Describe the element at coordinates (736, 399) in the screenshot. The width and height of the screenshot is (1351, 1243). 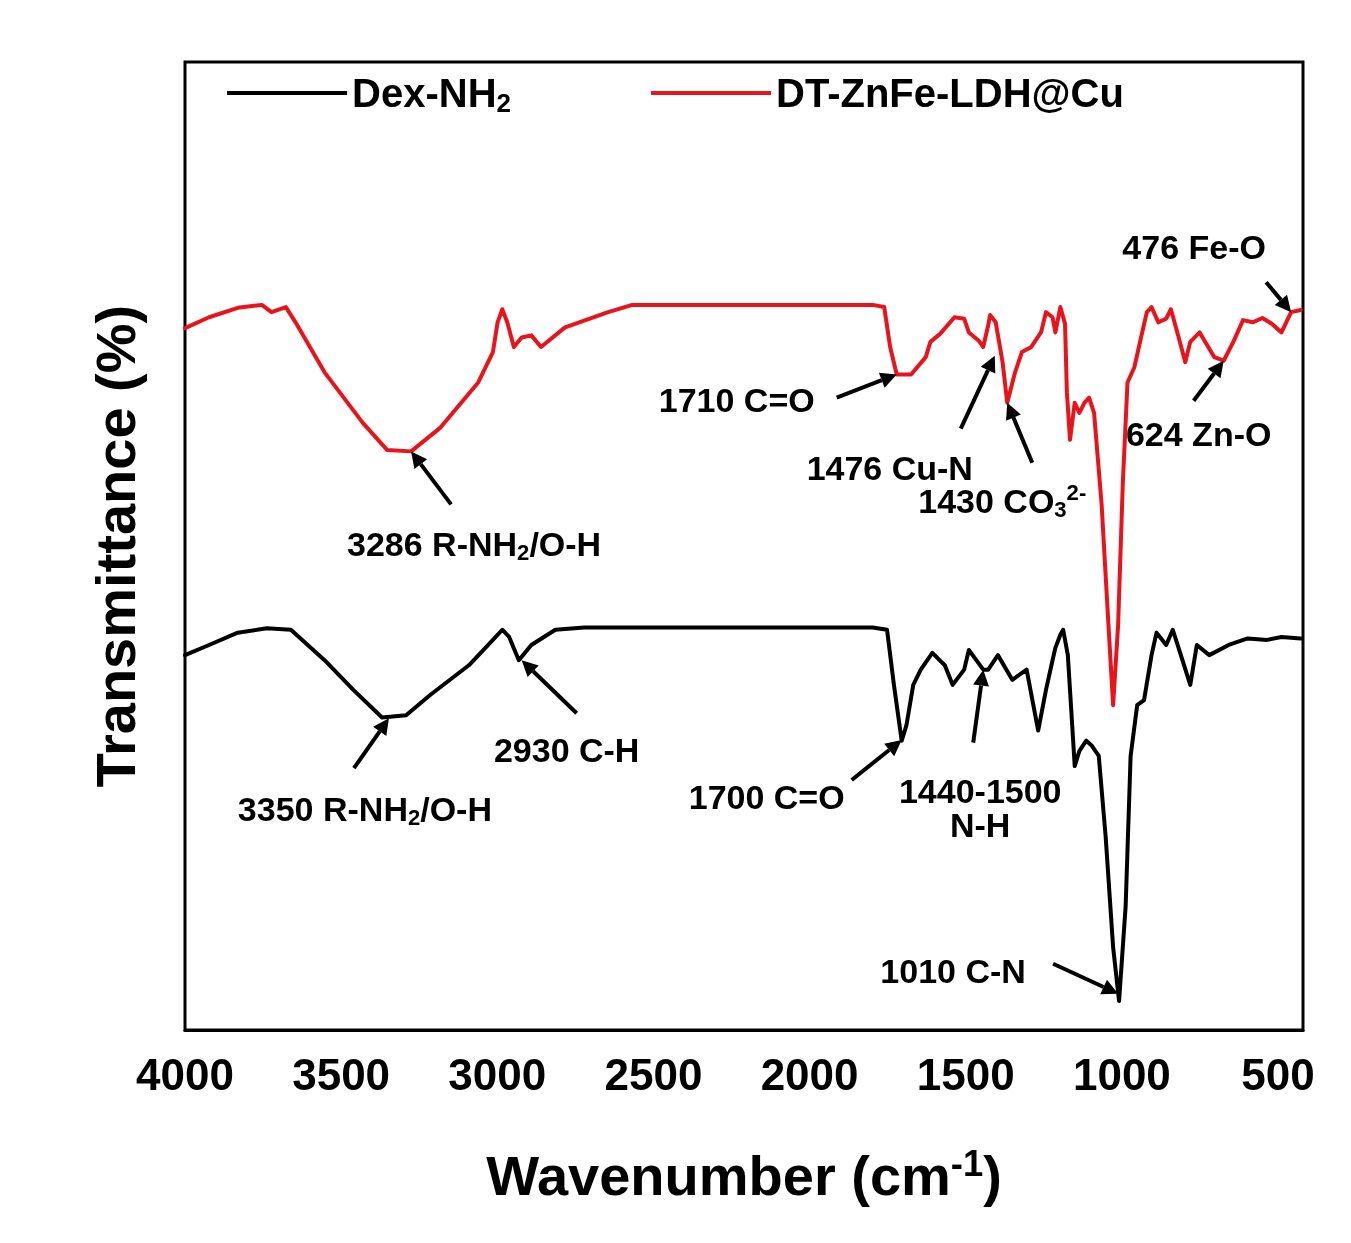
I see `annotation: 1710 C=O` at that location.